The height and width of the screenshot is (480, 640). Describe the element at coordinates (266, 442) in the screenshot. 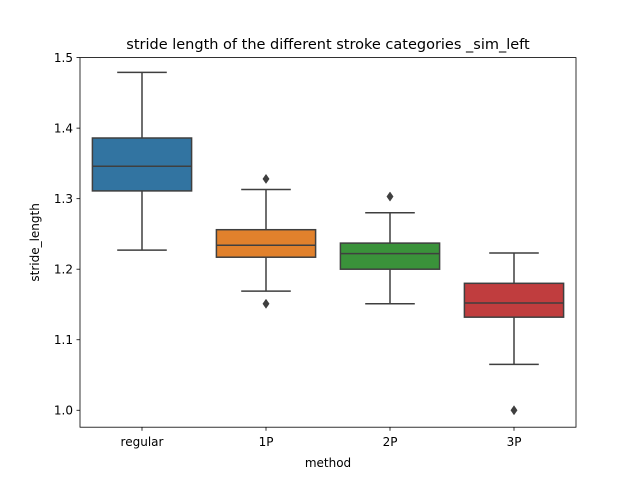

I see `x-tick-label-1: 1P` at that location.